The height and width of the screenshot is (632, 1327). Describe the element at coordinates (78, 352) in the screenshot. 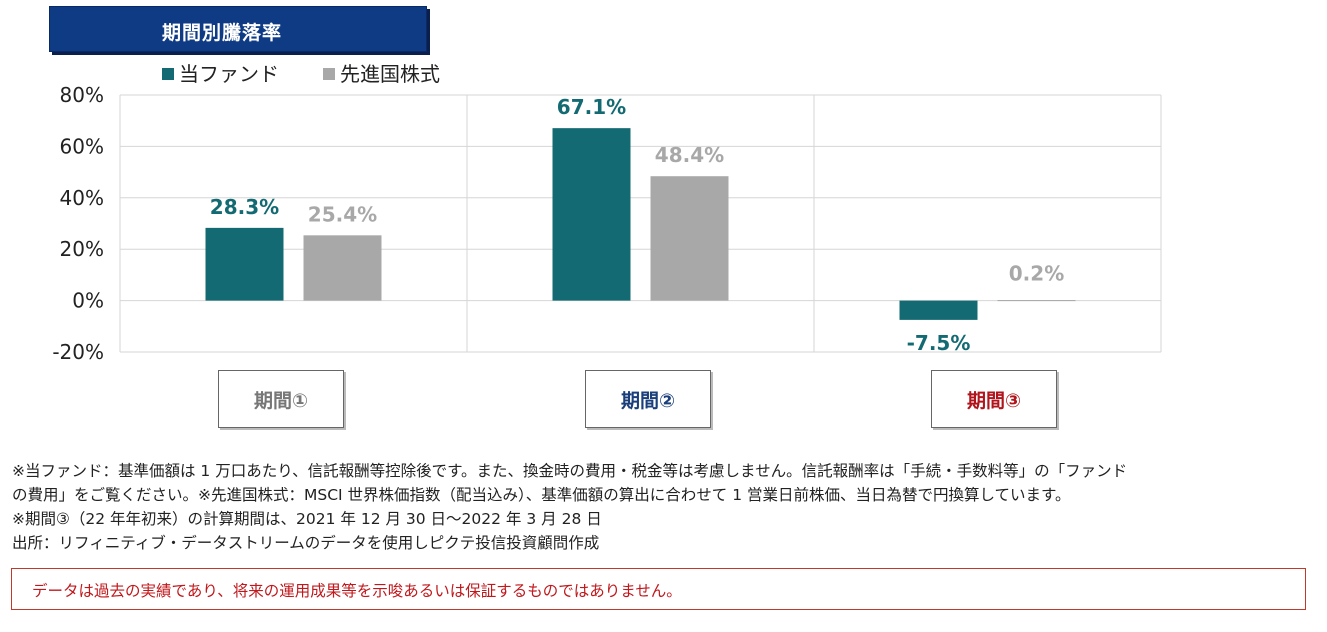

I see `y-tick-label: -20%` at that location.